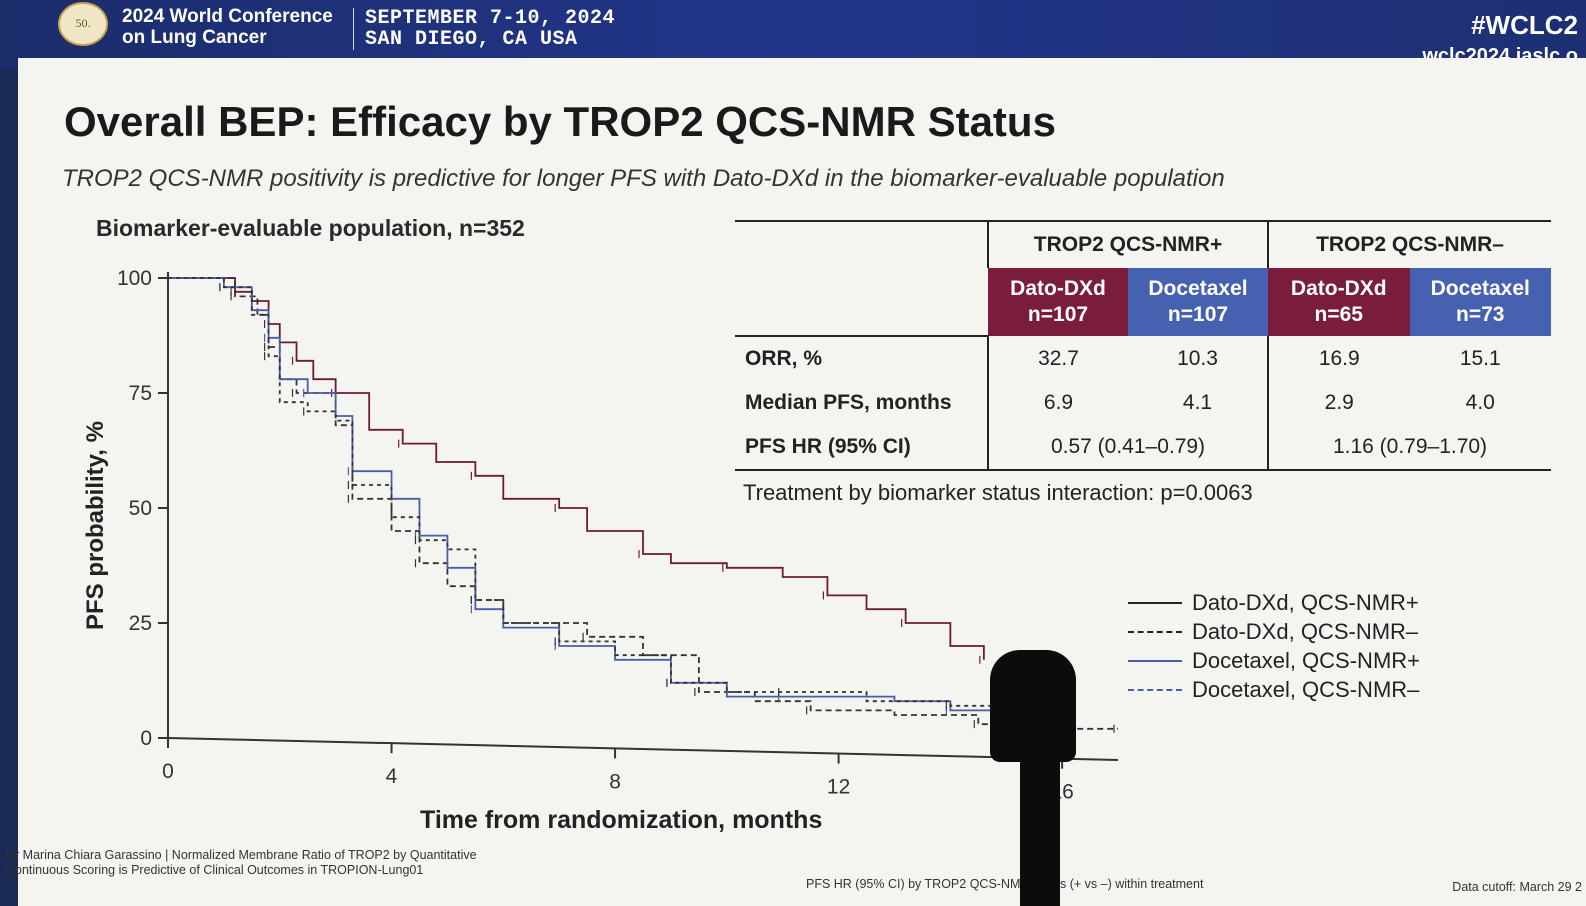 The image size is (1586, 906). I want to click on x-tick-label: 0, so click(168, 771).